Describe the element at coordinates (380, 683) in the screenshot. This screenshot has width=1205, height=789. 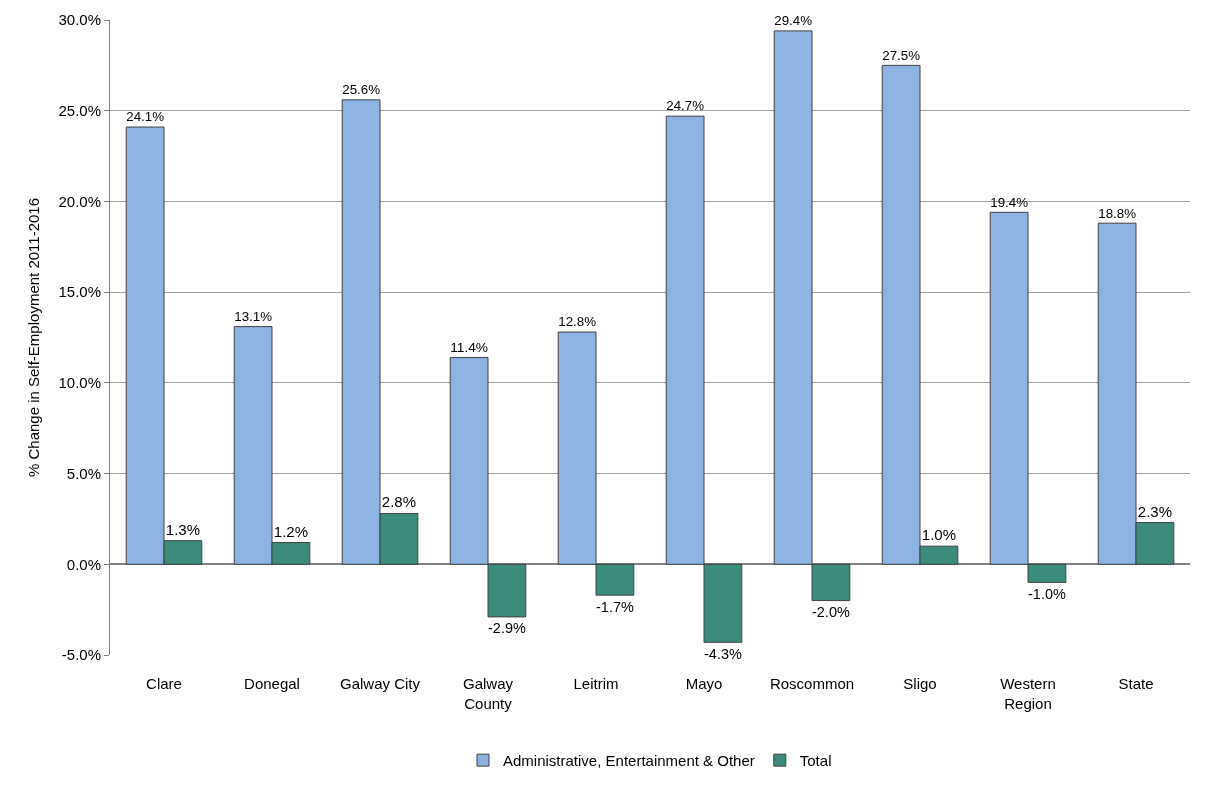
I see `x-tick-label: Galway City` at that location.